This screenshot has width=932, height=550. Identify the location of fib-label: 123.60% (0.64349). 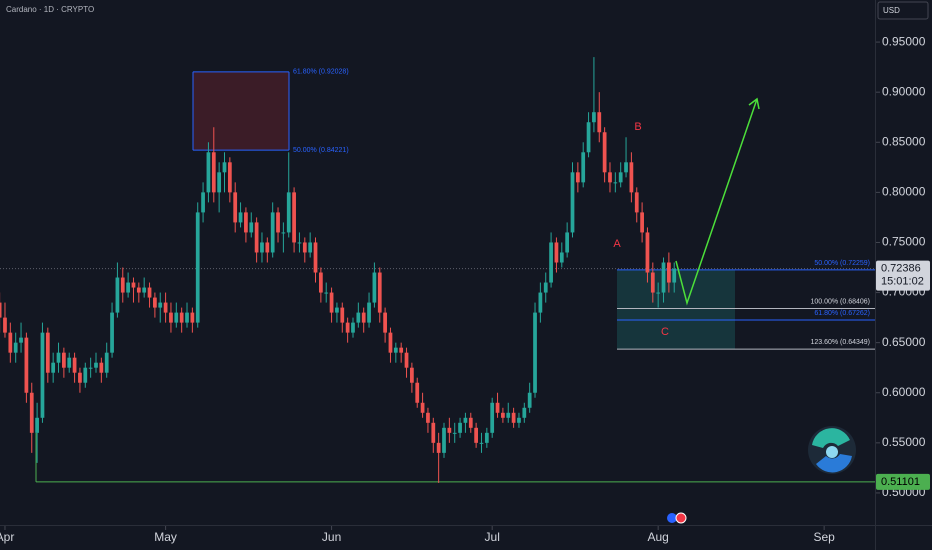
(840, 342).